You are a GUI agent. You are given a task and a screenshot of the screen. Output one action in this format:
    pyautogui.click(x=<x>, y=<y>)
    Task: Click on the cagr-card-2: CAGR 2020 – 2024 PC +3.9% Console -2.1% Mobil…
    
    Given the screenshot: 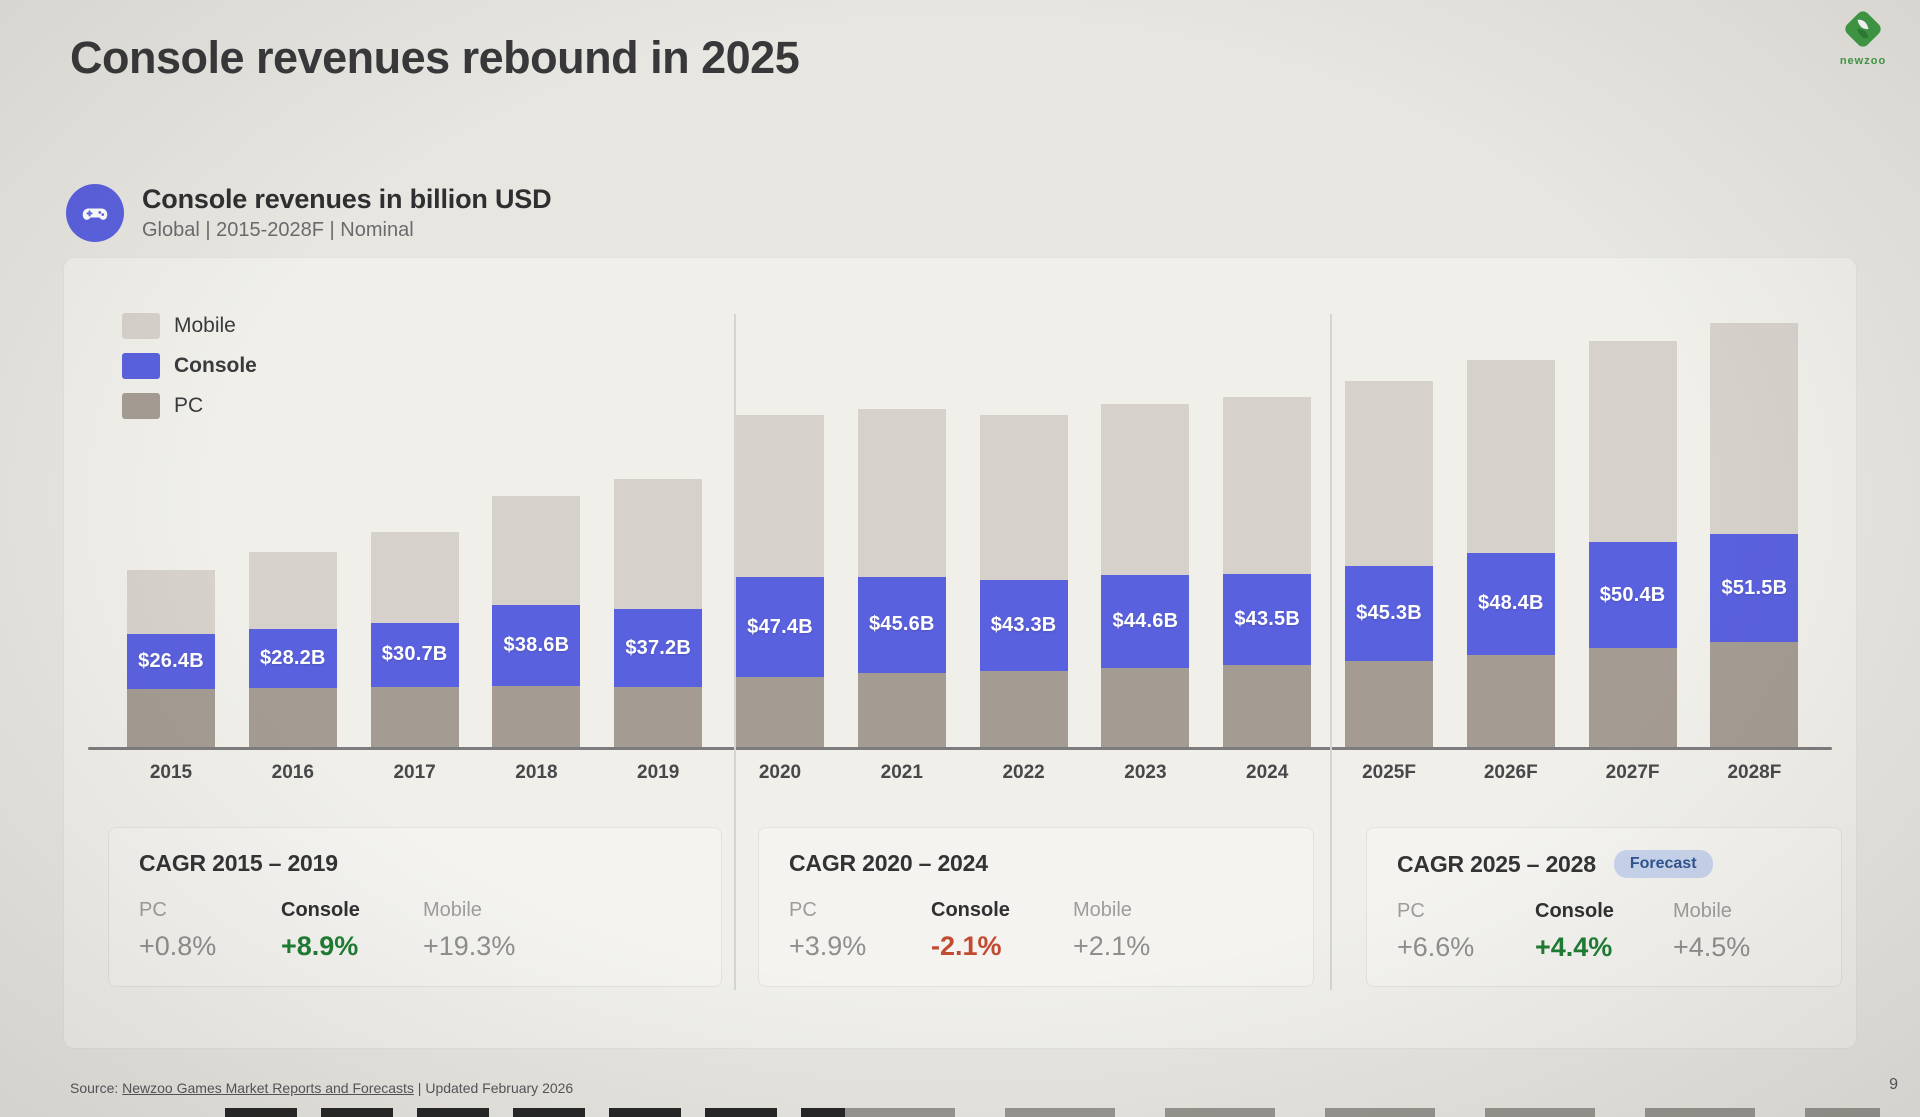 What is the action you would take?
    pyautogui.click(x=1036, y=907)
    